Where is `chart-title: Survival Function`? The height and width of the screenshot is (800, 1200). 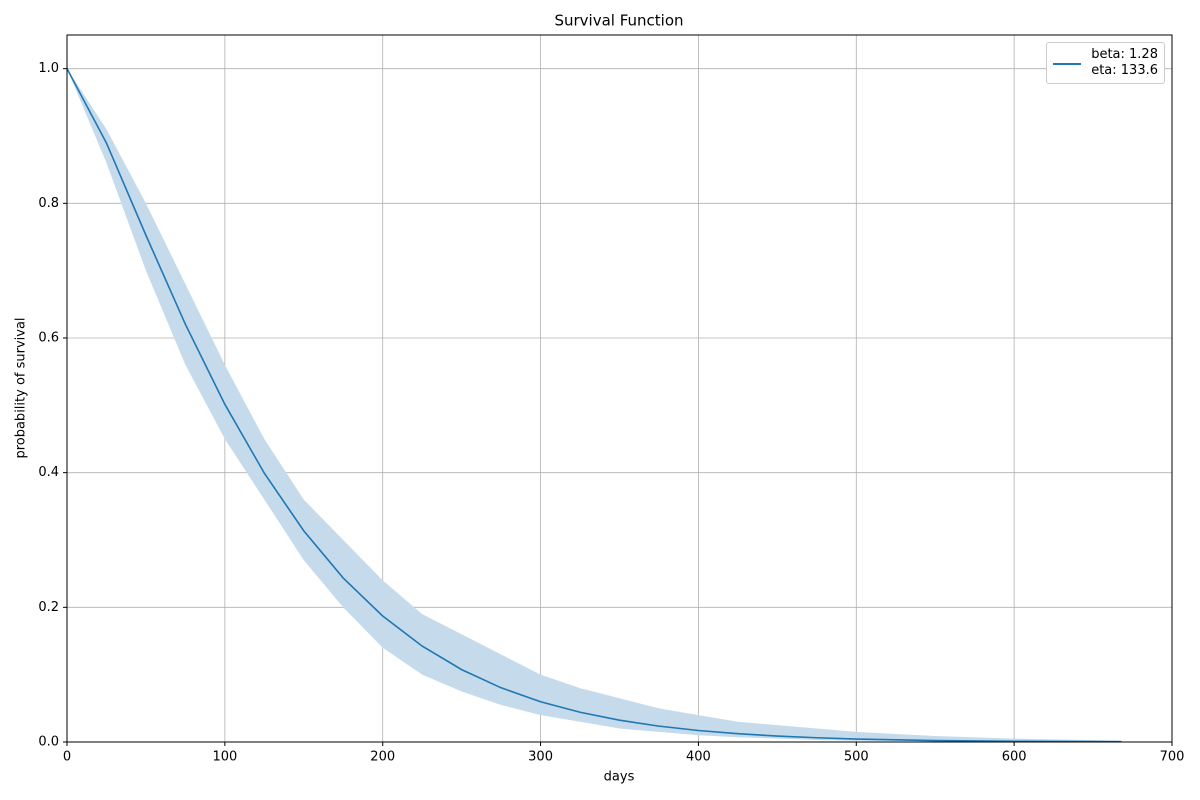
chart-title: Survival Function is located at coordinates (618, 21).